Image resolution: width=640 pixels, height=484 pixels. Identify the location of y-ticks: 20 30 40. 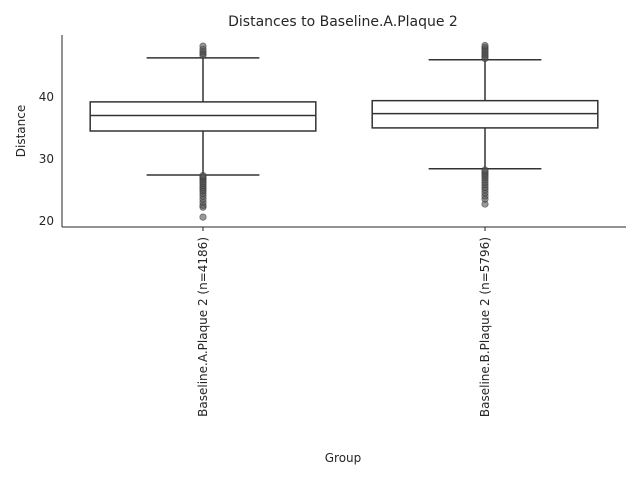
(46, 159).